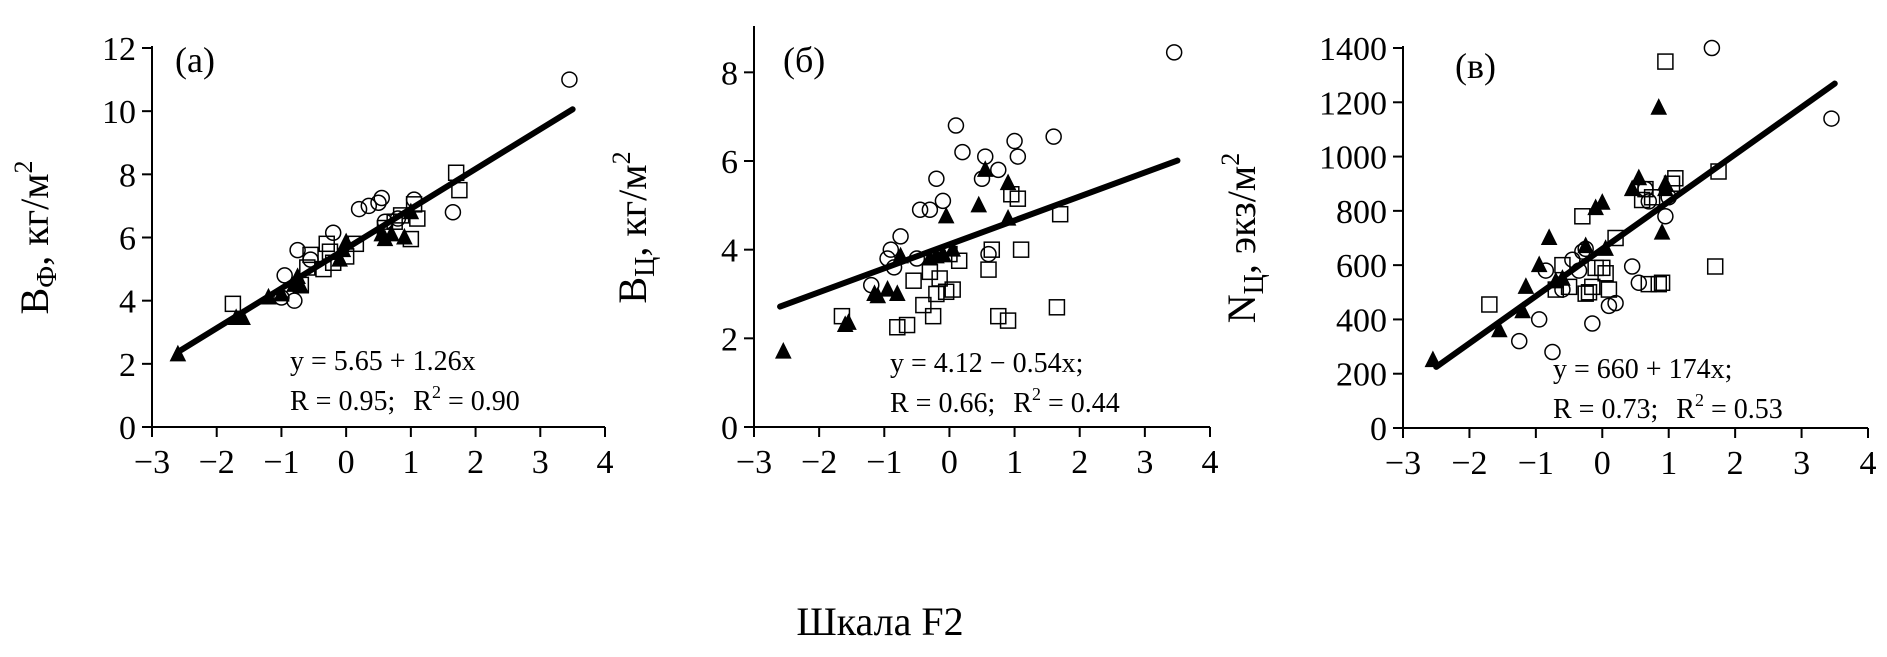 The width and height of the screenshot is (1887, 657). I want to click on y-axis-label-units: , экз/м, so click(1241, 220).